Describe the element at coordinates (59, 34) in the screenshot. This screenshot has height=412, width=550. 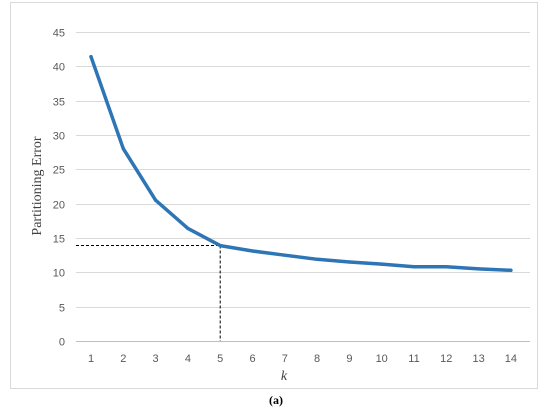
I see `y-tick-label: 45` at that location.